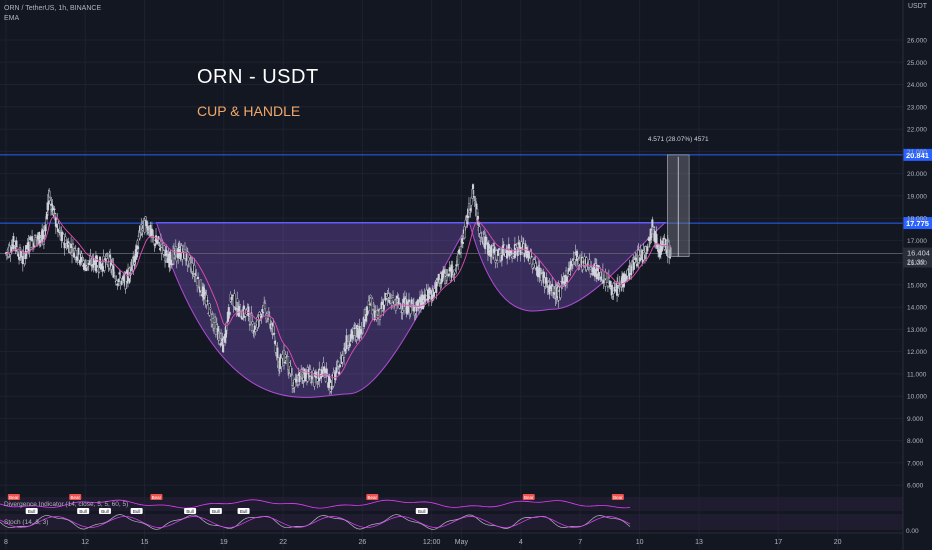  I want to click on time-tick-label: 22, so click(283, 542).